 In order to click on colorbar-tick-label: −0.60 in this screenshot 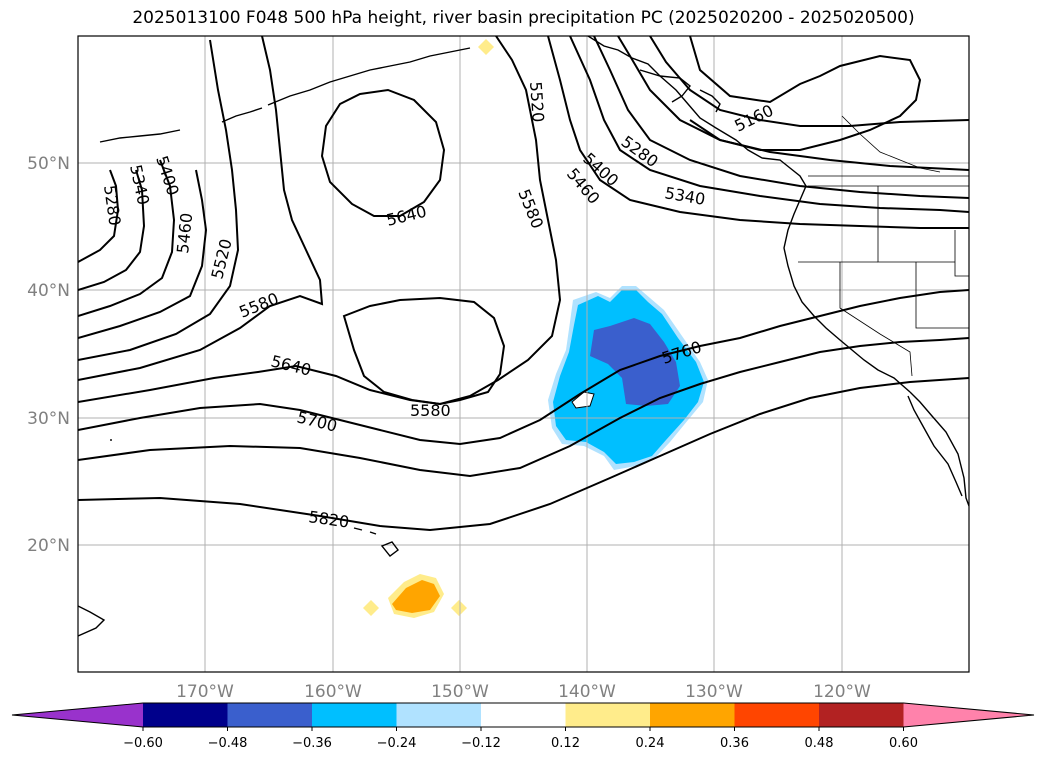, I will do `click(143, 743)`.